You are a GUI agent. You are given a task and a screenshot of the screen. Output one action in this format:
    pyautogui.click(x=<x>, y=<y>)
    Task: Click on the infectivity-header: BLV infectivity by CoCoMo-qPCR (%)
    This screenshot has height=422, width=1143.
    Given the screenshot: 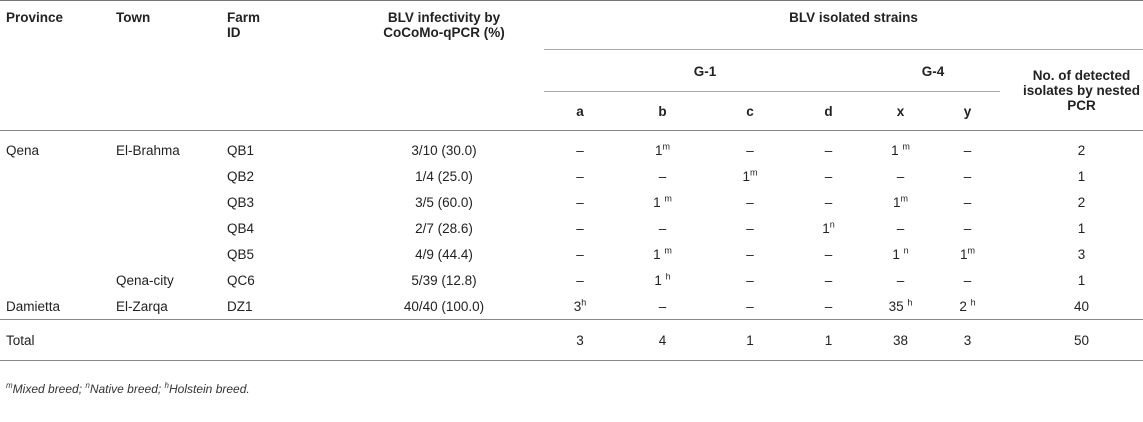 What is the action you would take?
    pyautogui.click(x=444, y=25)
    